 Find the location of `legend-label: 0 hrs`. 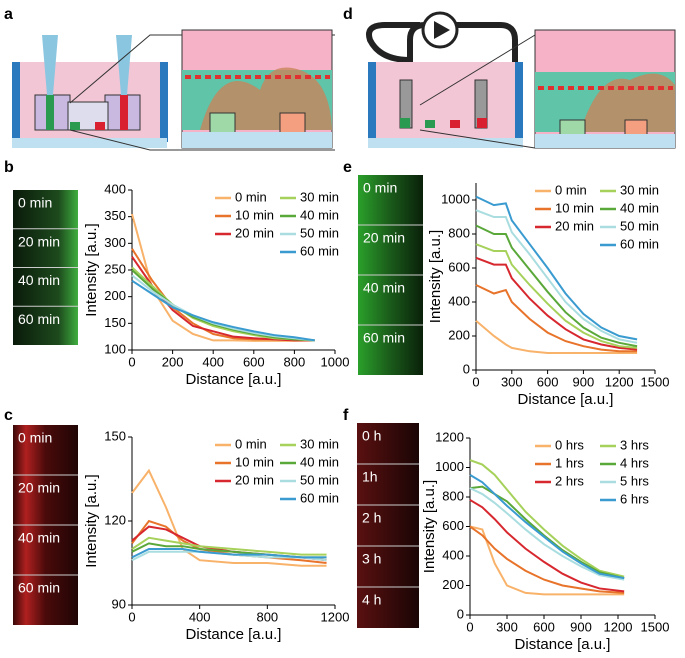

legend-label: 0 hrs is located at coordinates (569, 444).